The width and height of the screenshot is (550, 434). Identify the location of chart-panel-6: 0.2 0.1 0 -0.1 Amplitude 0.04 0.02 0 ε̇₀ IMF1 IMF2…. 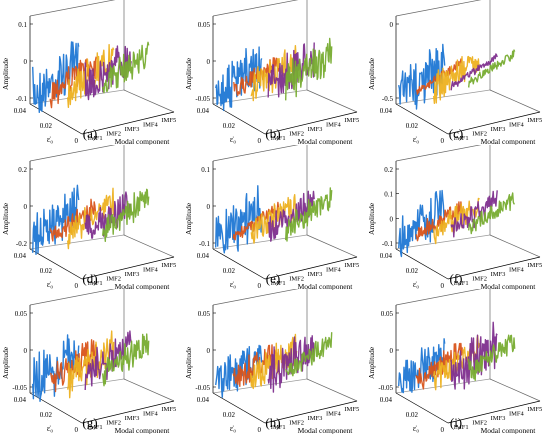
(457, 217).